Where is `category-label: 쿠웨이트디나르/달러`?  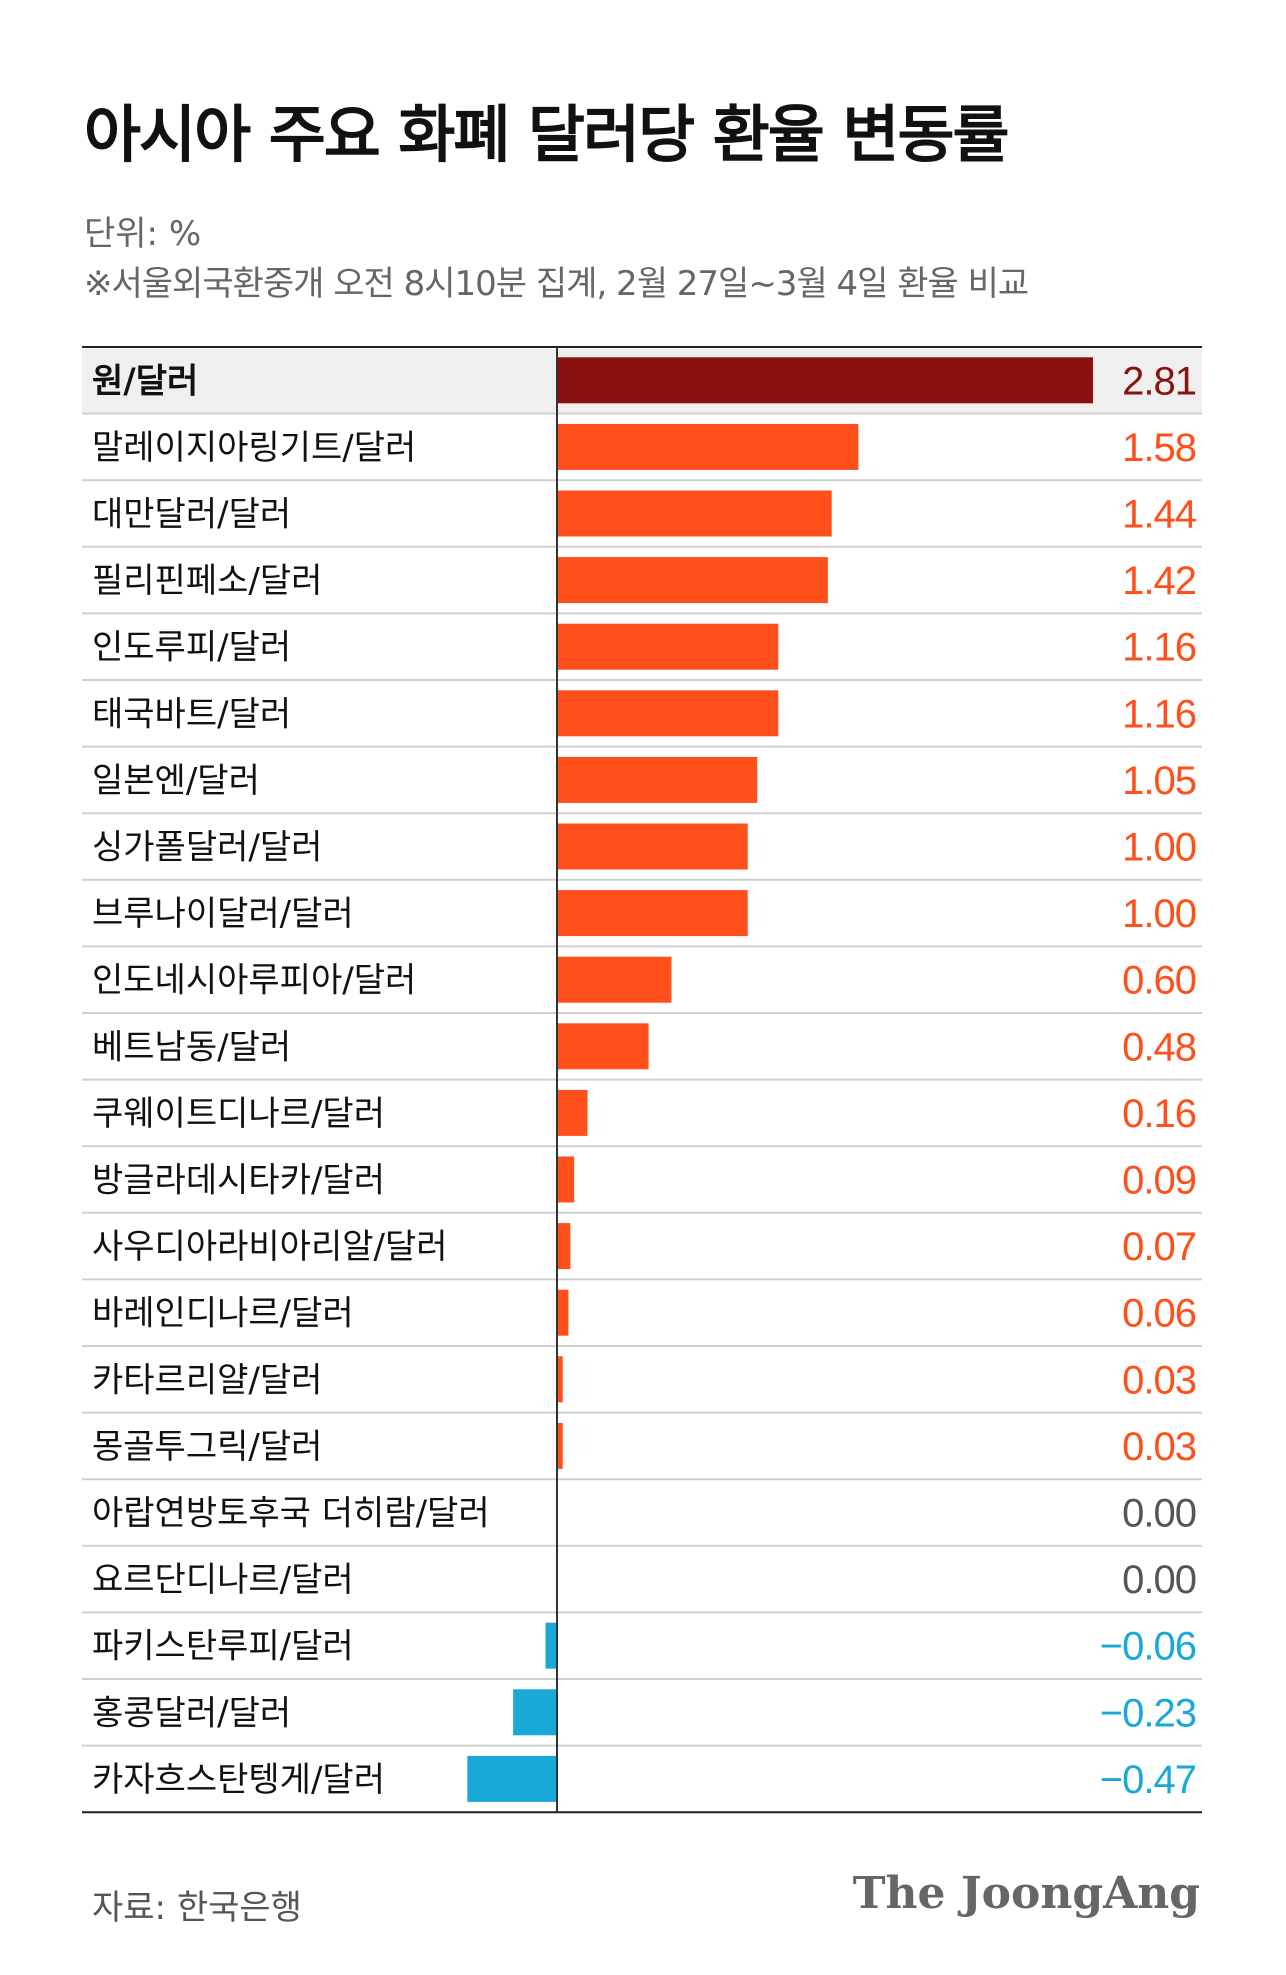
category-label: 쿠웨이트디나르/달러 is located at coordinates (238, 1114).